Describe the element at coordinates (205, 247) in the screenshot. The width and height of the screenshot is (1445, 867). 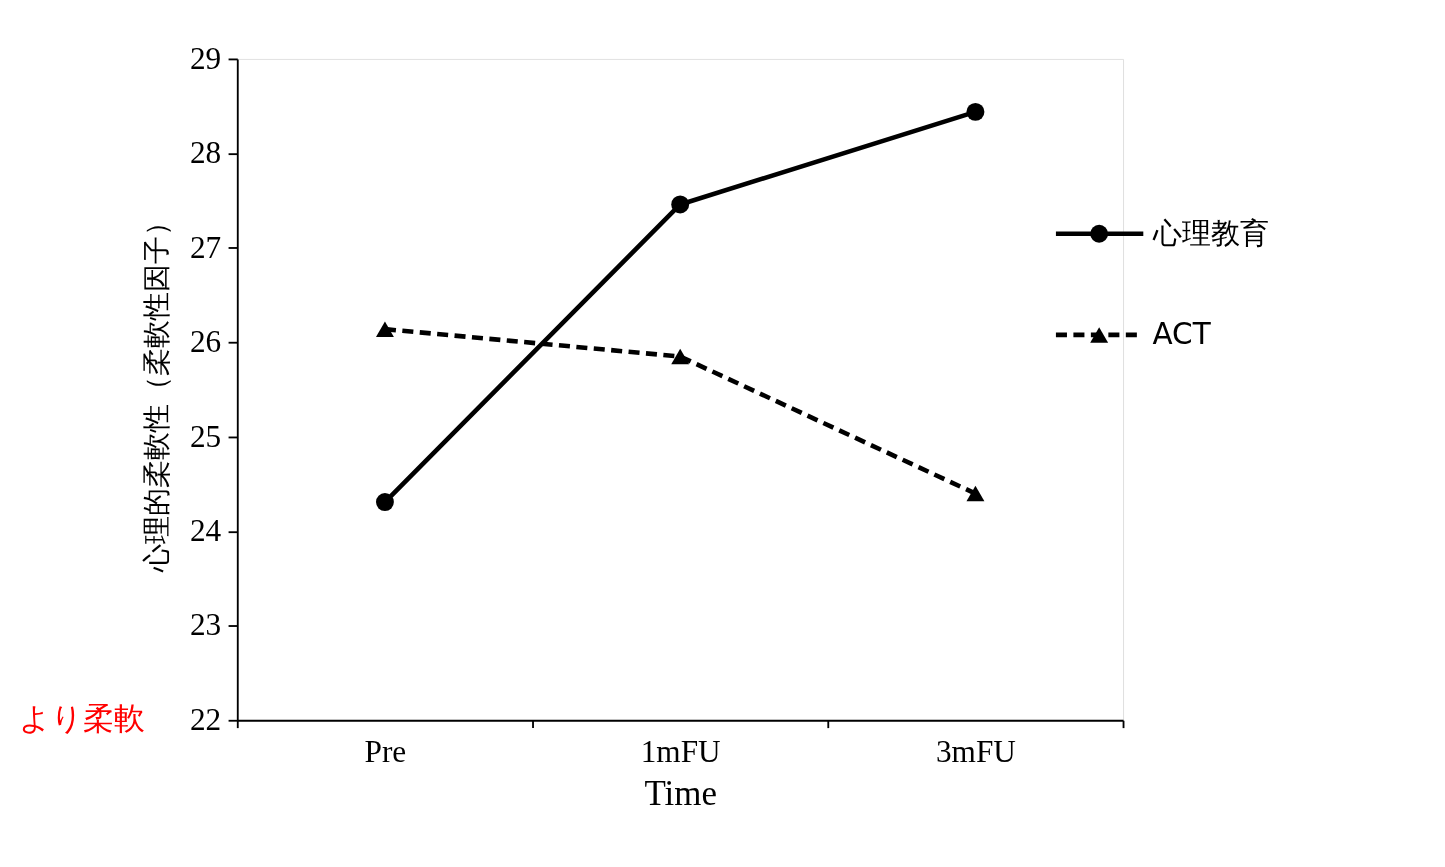
I see `y-tick-label: 27` at that location.